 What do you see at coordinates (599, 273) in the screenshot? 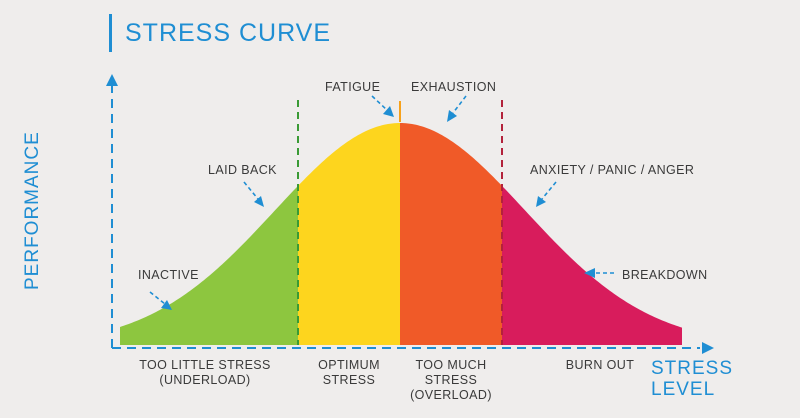
I see `breakdown-arrow-icon` at bounding box center [599, 273].